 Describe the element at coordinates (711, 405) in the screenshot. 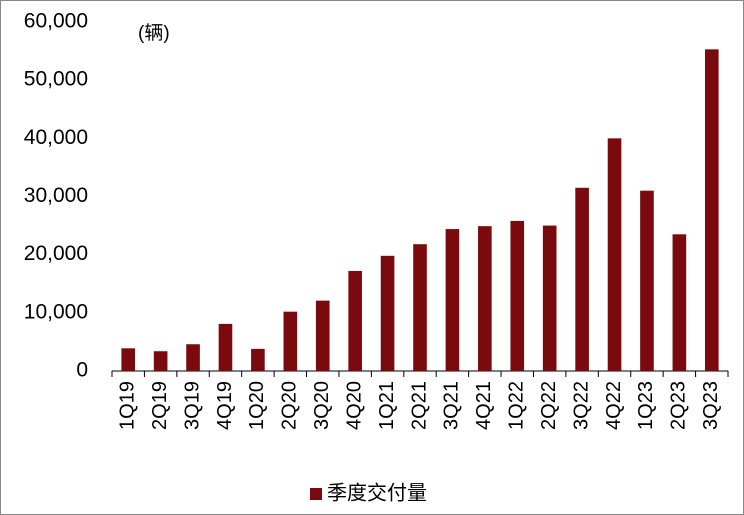

I see `x-tick-label: 3Q23` at that location.